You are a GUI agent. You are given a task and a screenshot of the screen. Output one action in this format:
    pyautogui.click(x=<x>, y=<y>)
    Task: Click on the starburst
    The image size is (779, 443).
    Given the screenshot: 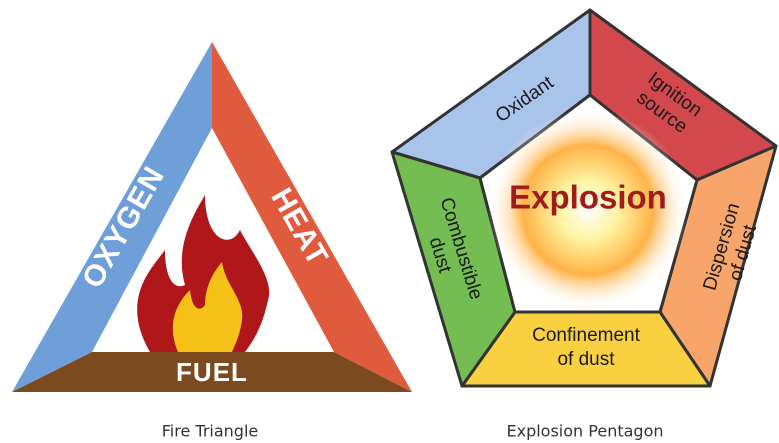 What is the action you would take?
    pyautogui.click(x=588, y=210)
    